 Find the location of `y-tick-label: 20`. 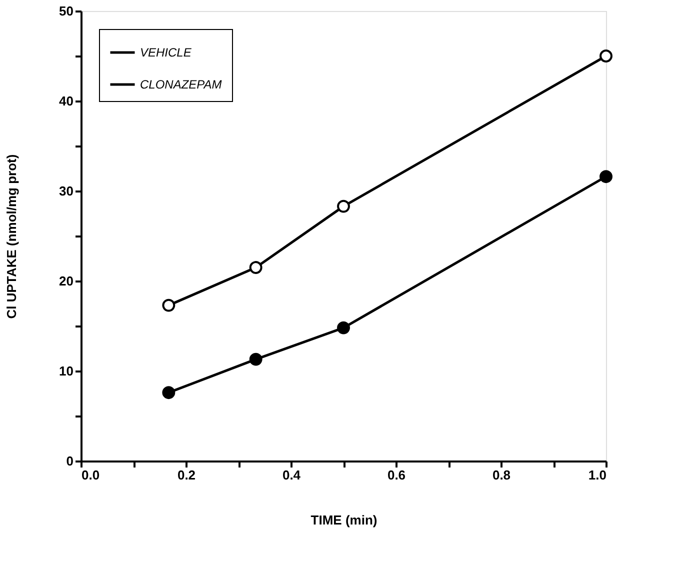

y-tick-label: 20 is located at coordinates (66, 281).